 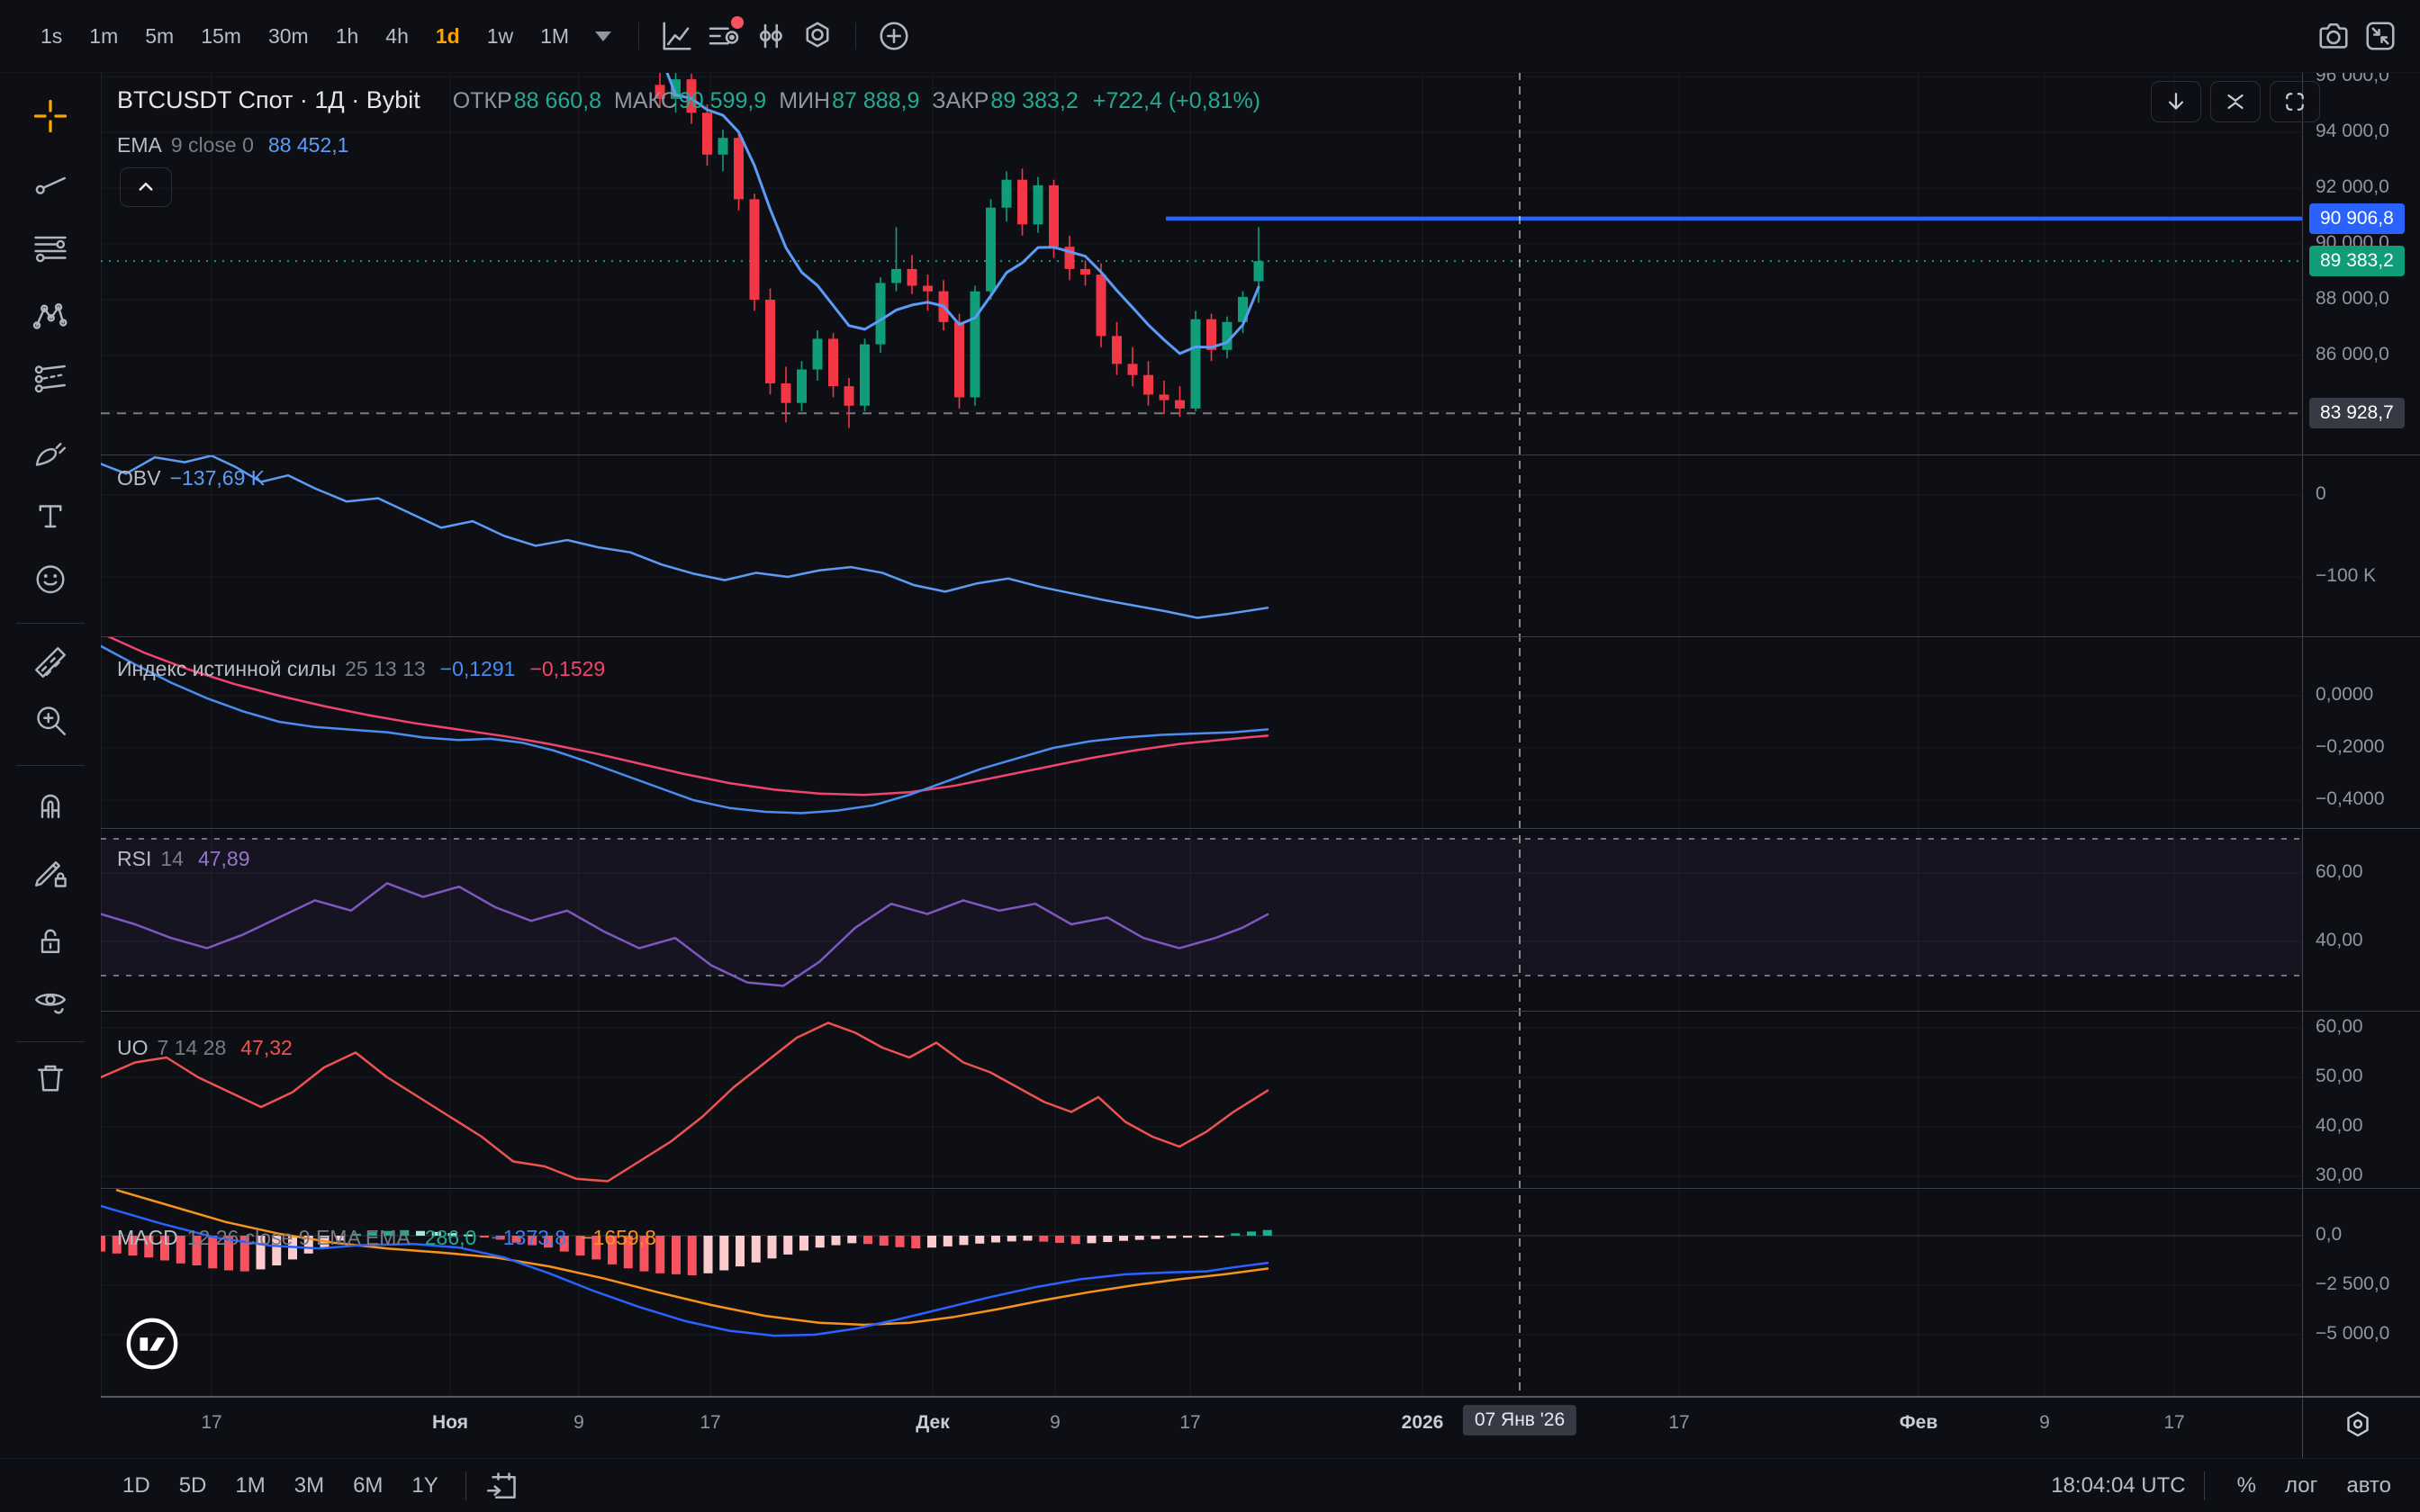 I want to click on timeframe-4h: 4h, so click(x=397, y=35).